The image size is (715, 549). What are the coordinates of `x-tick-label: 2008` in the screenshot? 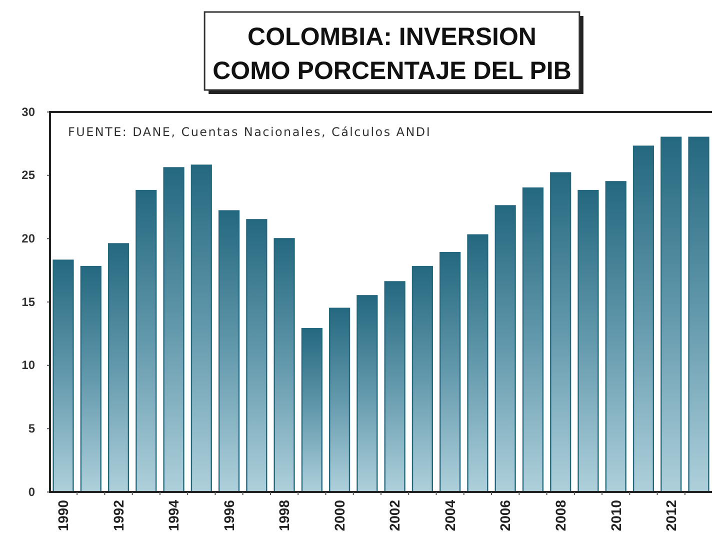 It's located at (560, 516).